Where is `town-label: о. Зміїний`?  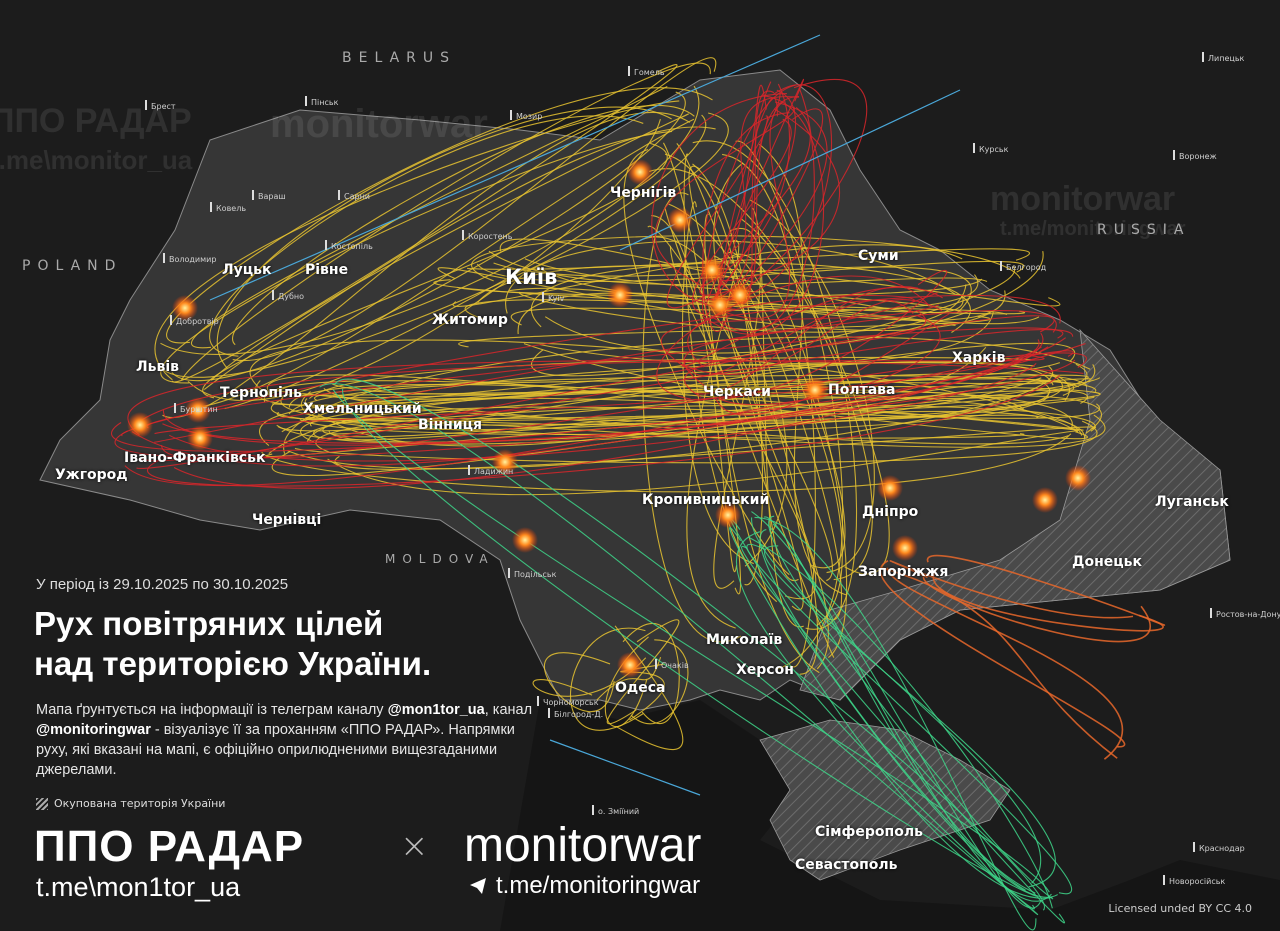 town-label: о. Зміїний is located at coordinates (615, 810).